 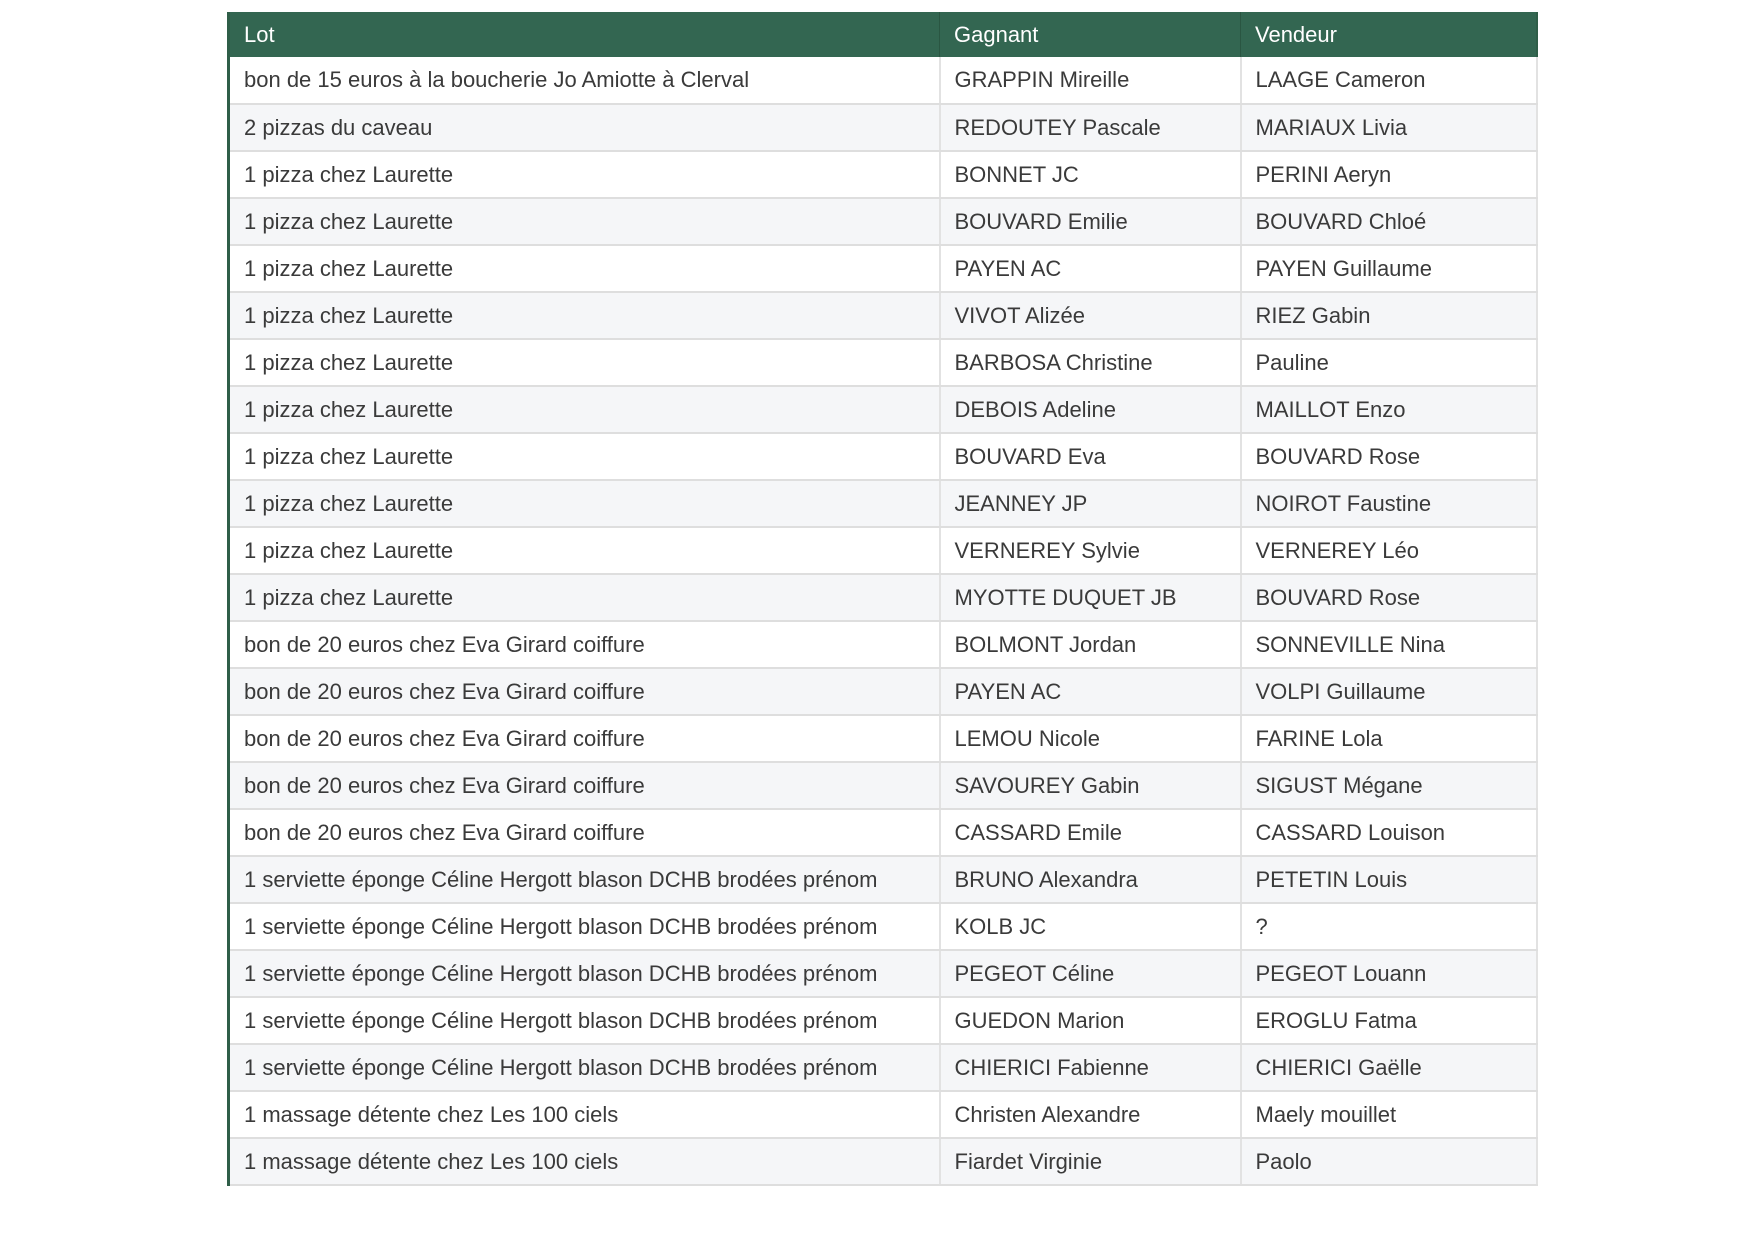 I want to click on cell-vendeur: SIGUST Mégane, so click(x=1389, y=786).